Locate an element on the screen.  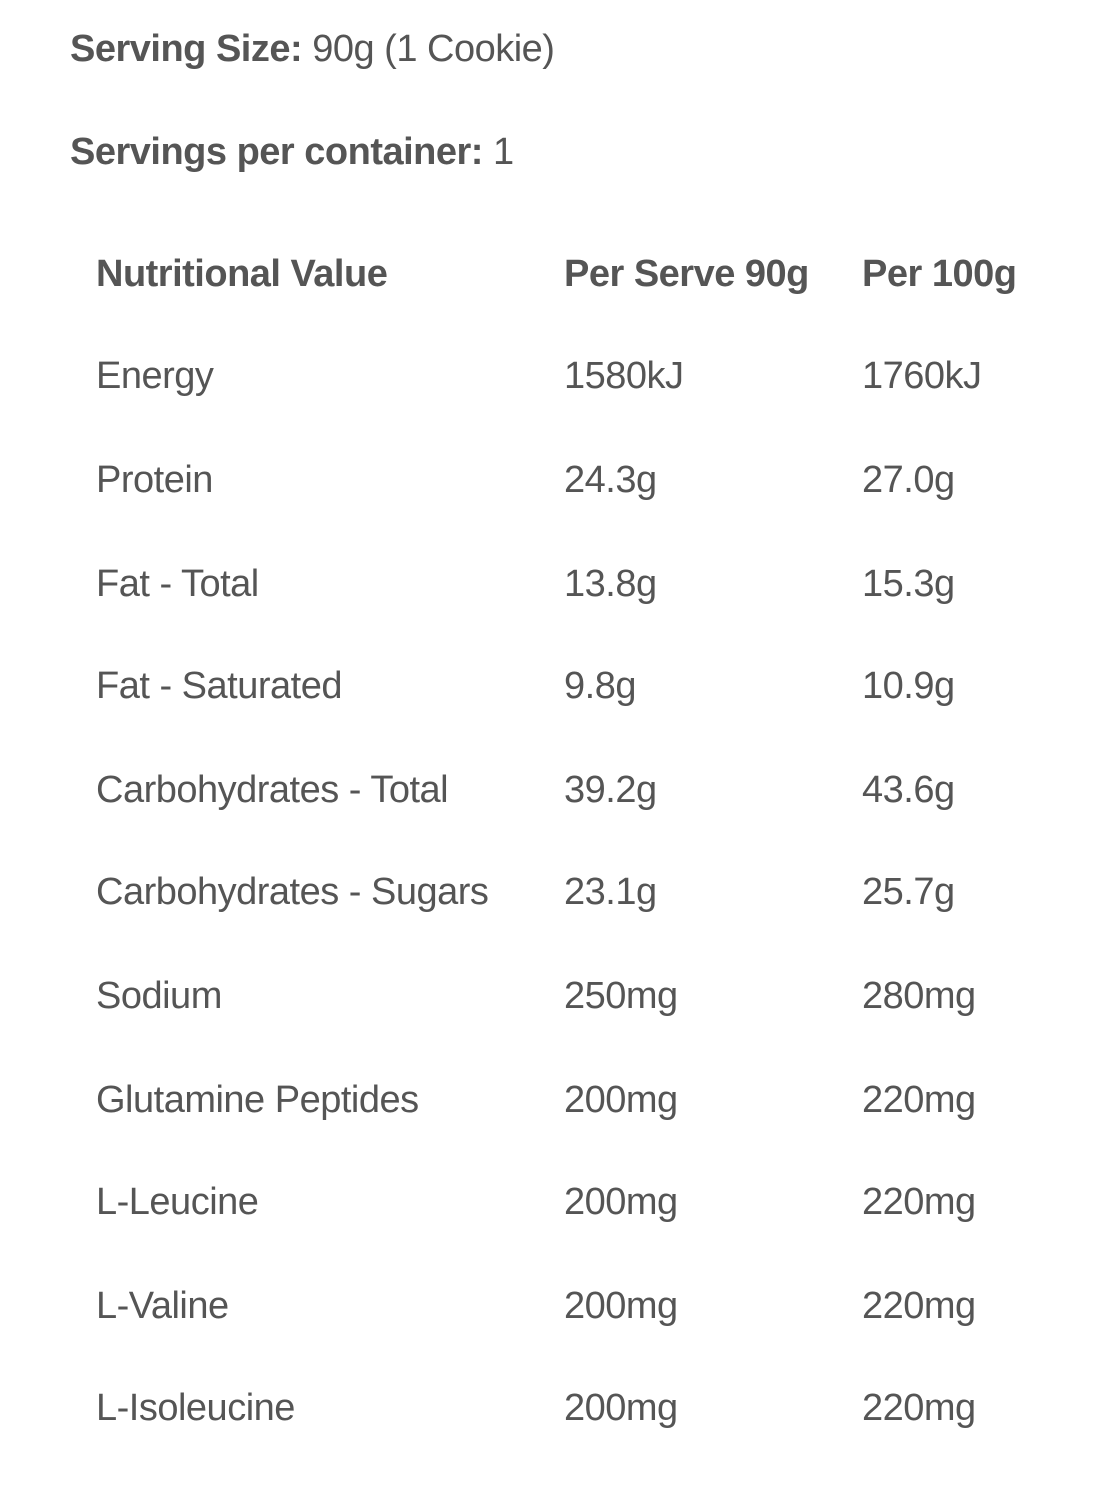
table-header-row: Nutritional Value Per Serve 90g Per 100g is located at coordinates (560, 285).